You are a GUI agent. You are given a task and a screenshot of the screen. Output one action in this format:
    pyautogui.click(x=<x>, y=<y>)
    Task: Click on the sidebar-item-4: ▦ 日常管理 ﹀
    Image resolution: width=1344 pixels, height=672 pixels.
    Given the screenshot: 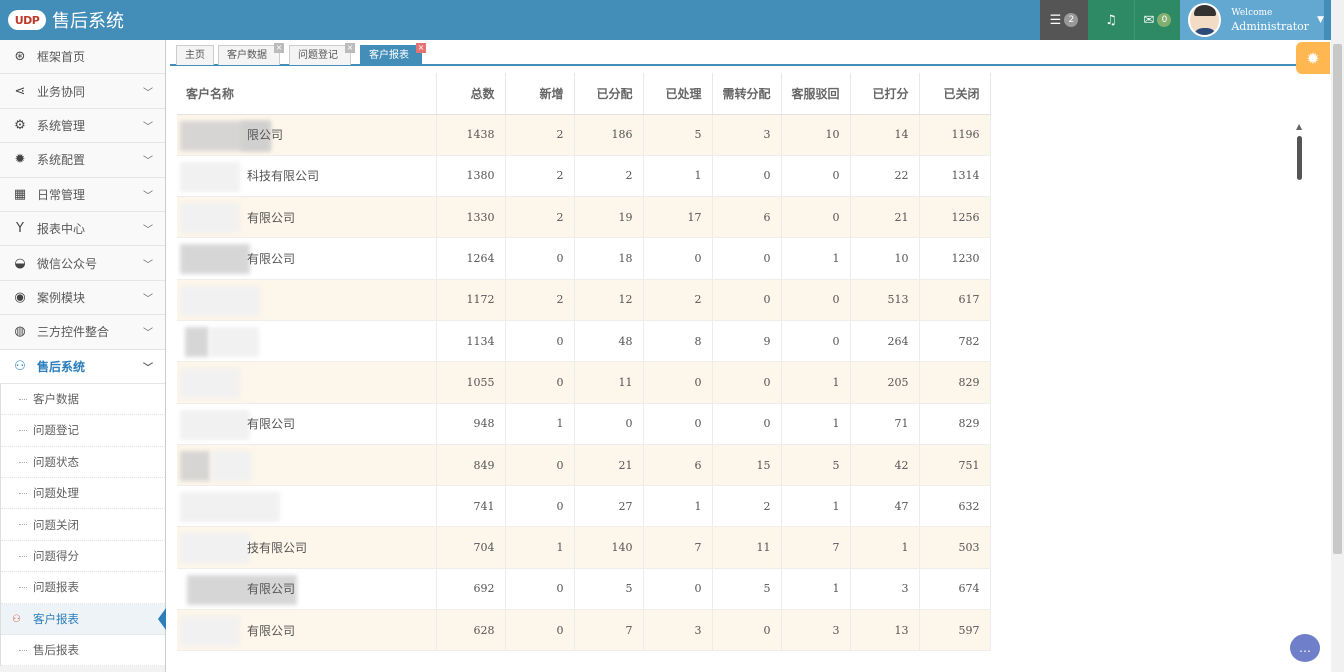 What is the action you would take?
    pyautogui.click(x=82, y=194)
    